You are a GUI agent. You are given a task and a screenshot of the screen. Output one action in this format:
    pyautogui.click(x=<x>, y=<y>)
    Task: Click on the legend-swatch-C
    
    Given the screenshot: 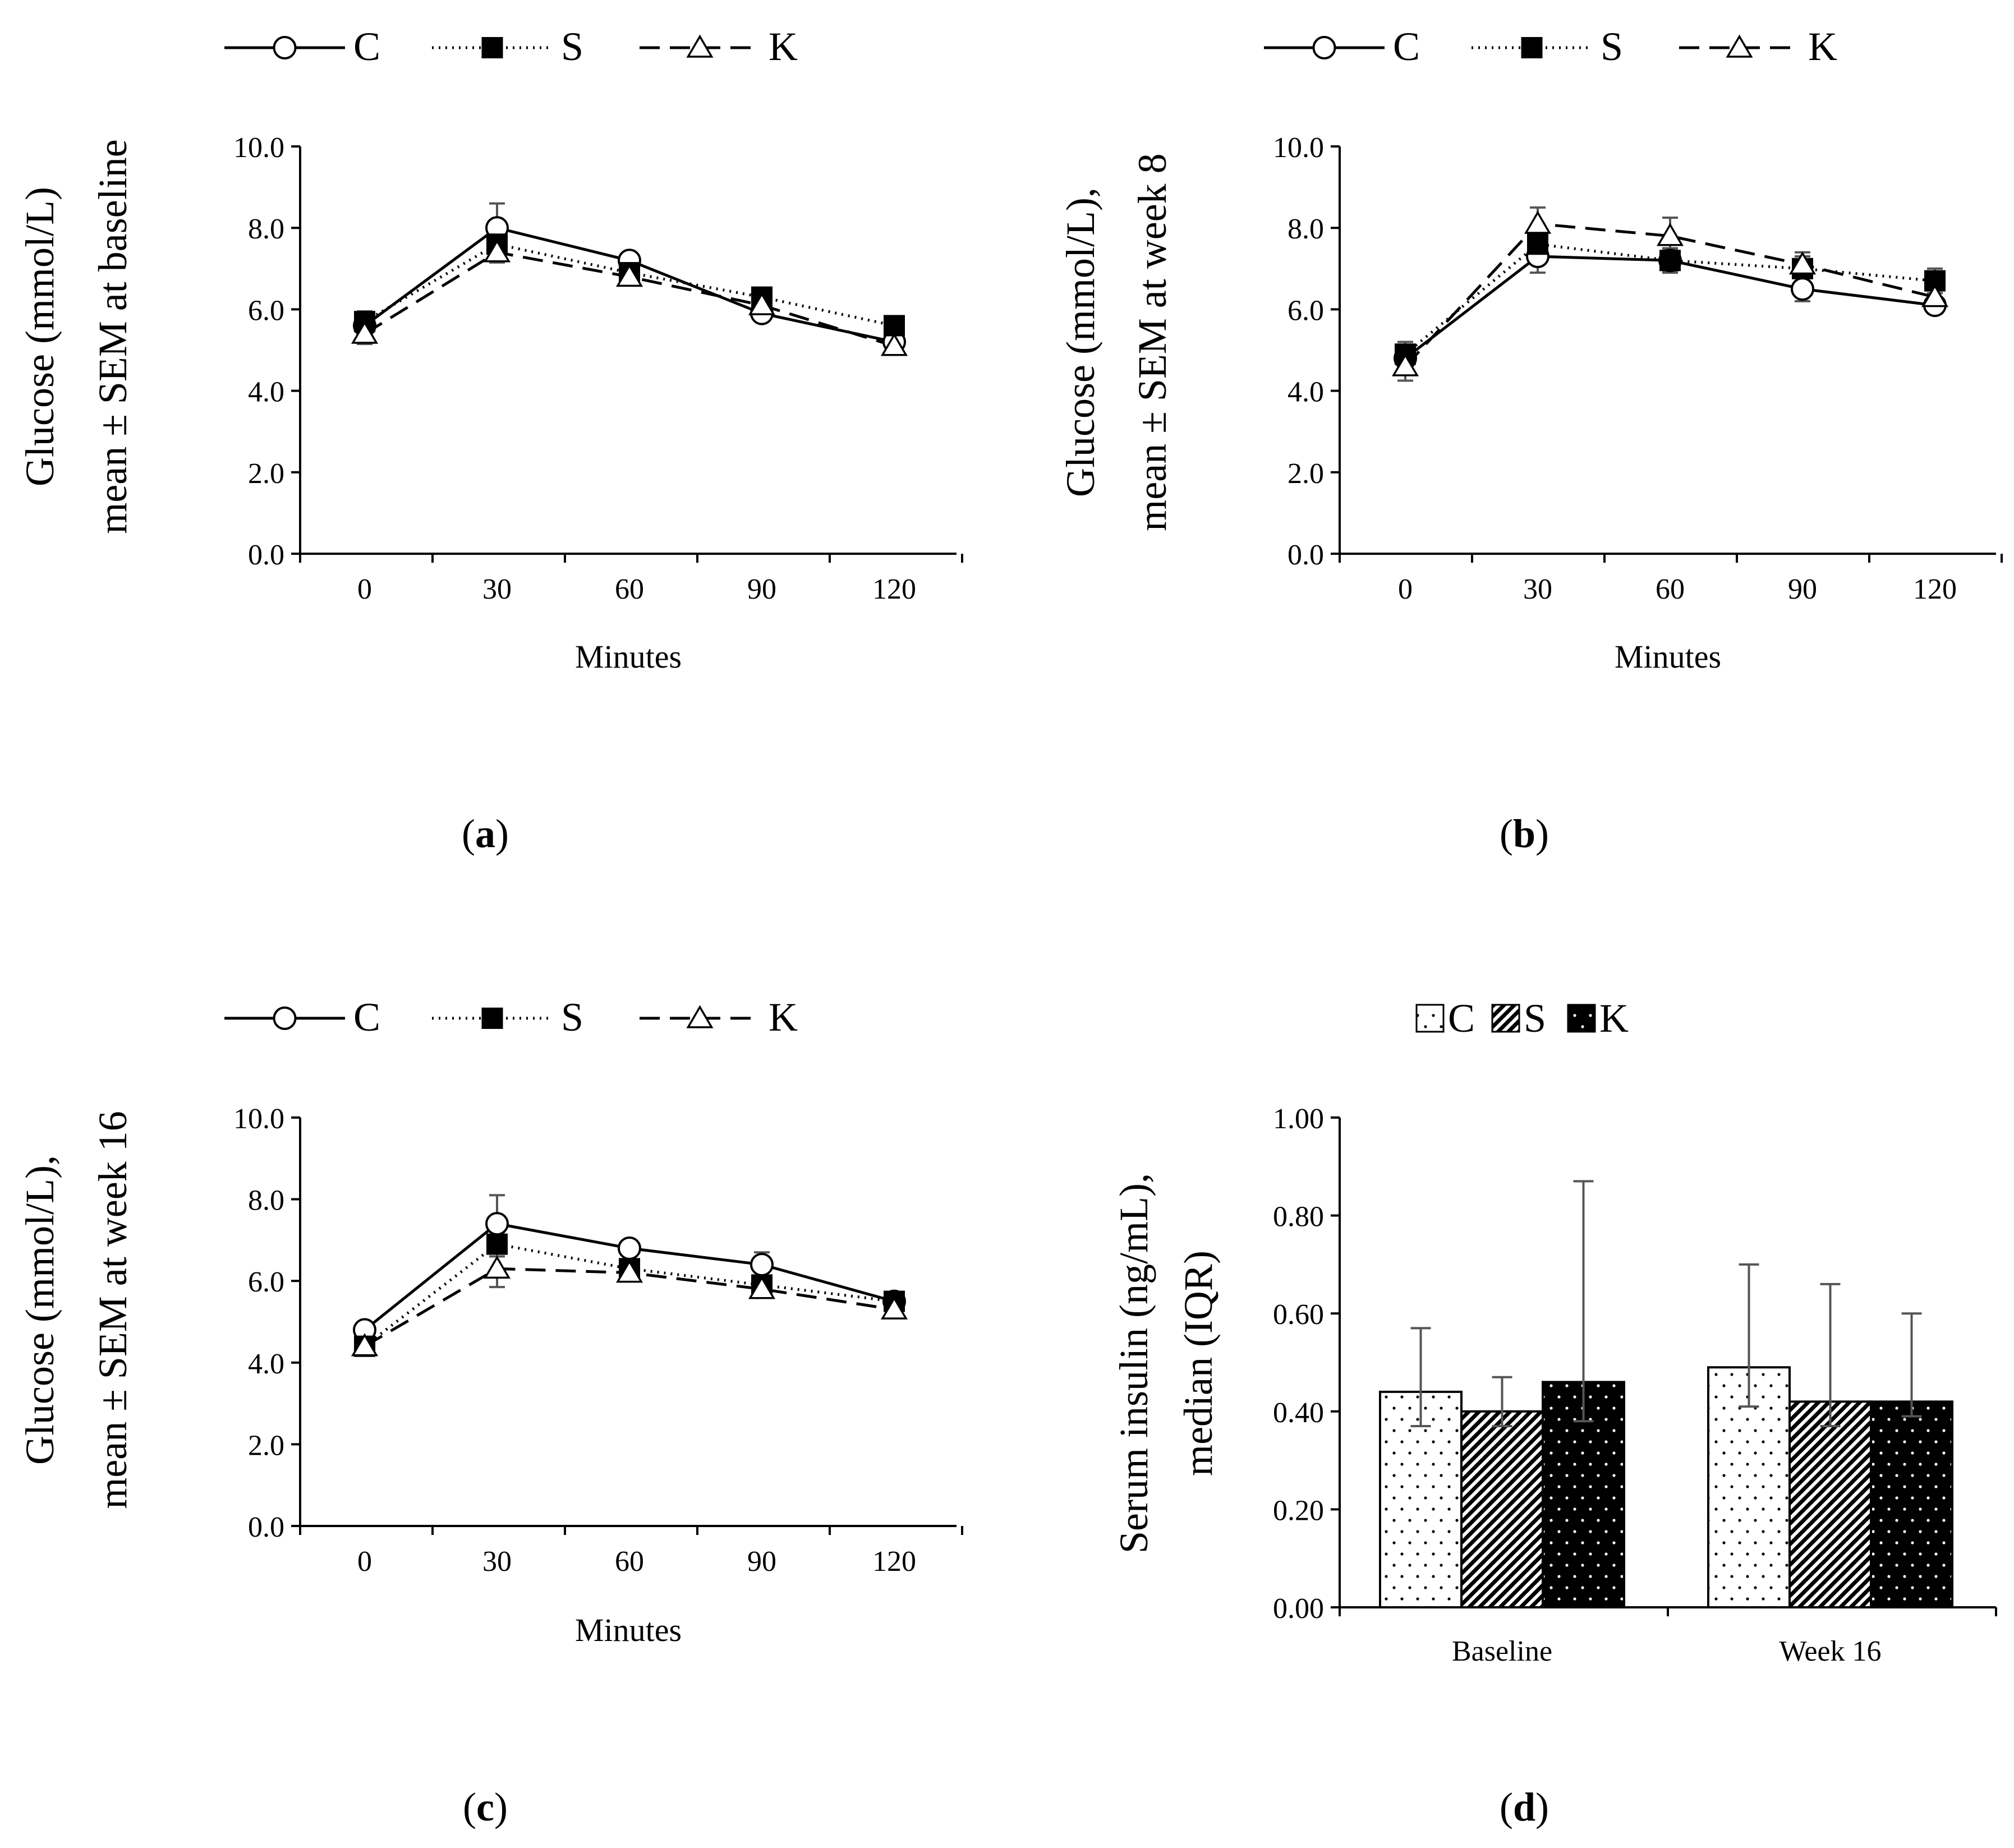 What is the action you would take?
    pyautogui.click(x=1430, y=1019)
    